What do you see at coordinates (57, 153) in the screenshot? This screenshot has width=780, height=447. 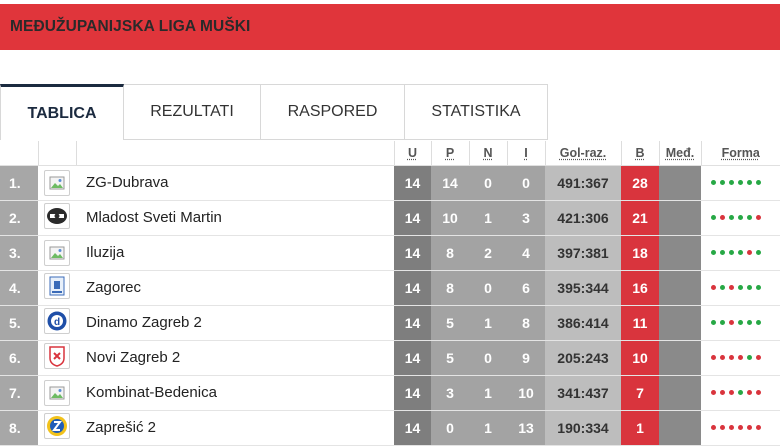 I see `header-logo` at bounding box center [57, 153].